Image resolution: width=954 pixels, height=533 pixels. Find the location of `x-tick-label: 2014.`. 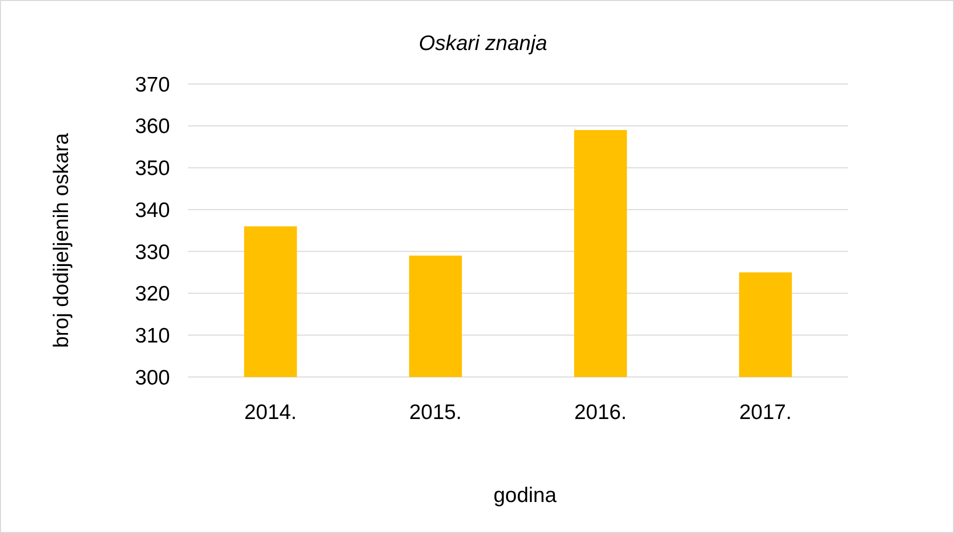

x-tick-label: 2014. is located at coordinates (270, 412).